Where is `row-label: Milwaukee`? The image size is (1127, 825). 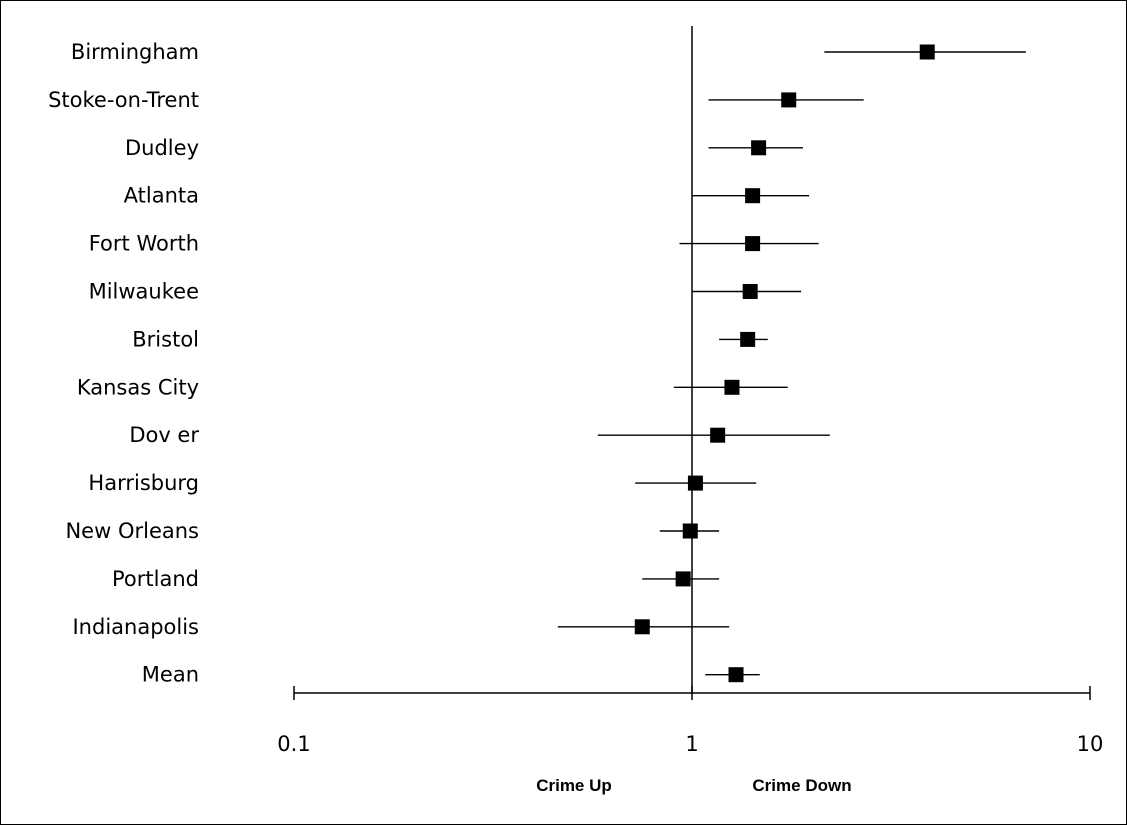 row-label: Milwaukee is located at coordinates (144, 292).